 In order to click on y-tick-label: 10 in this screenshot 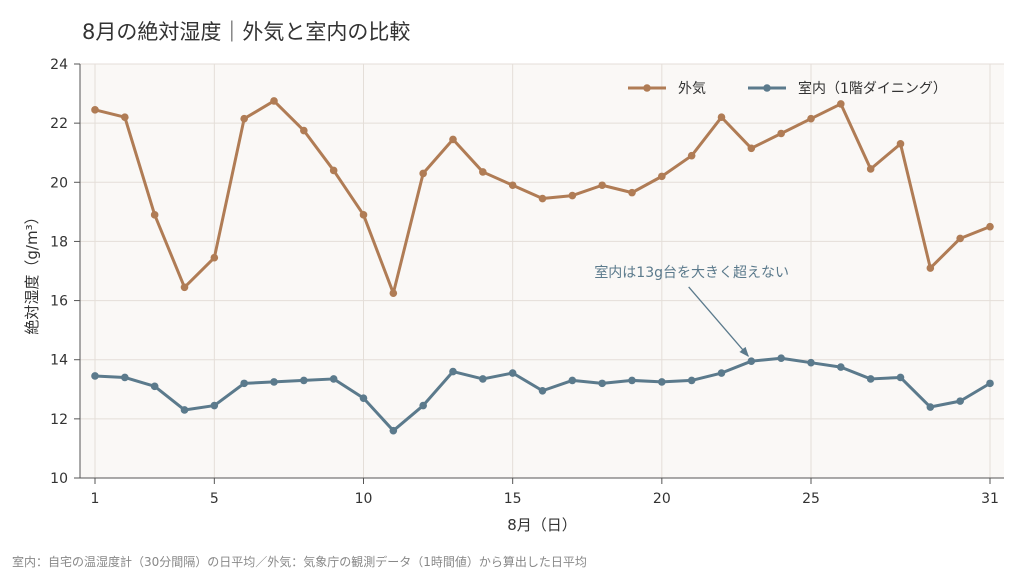, I will do `click(59, 479)`.